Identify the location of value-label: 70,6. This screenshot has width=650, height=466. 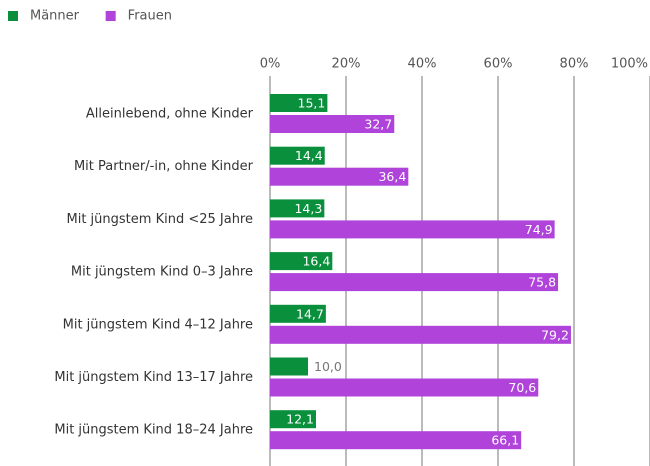
(522, 387).